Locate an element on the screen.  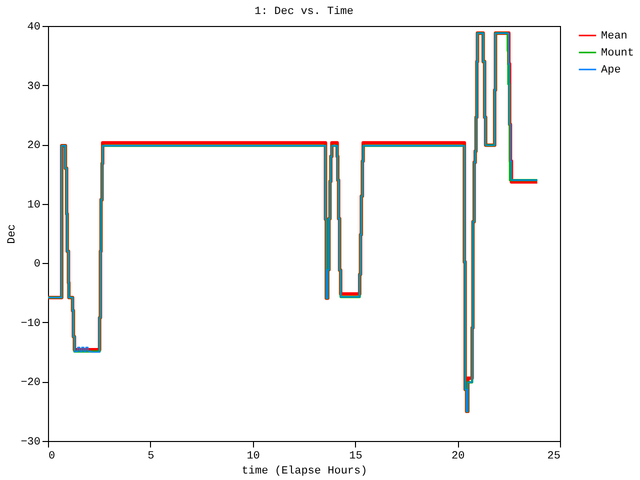
y-tick-label: 30 is located at coordinates (33, 86).